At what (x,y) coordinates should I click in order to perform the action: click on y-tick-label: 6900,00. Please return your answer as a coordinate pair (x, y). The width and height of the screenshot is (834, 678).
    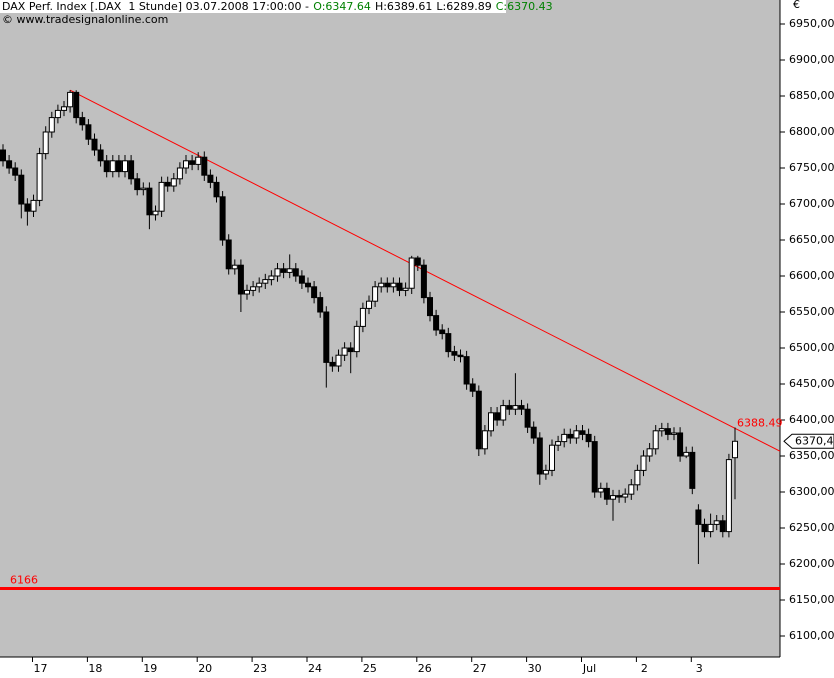
    Looking at the image, I should click on (811, 59).